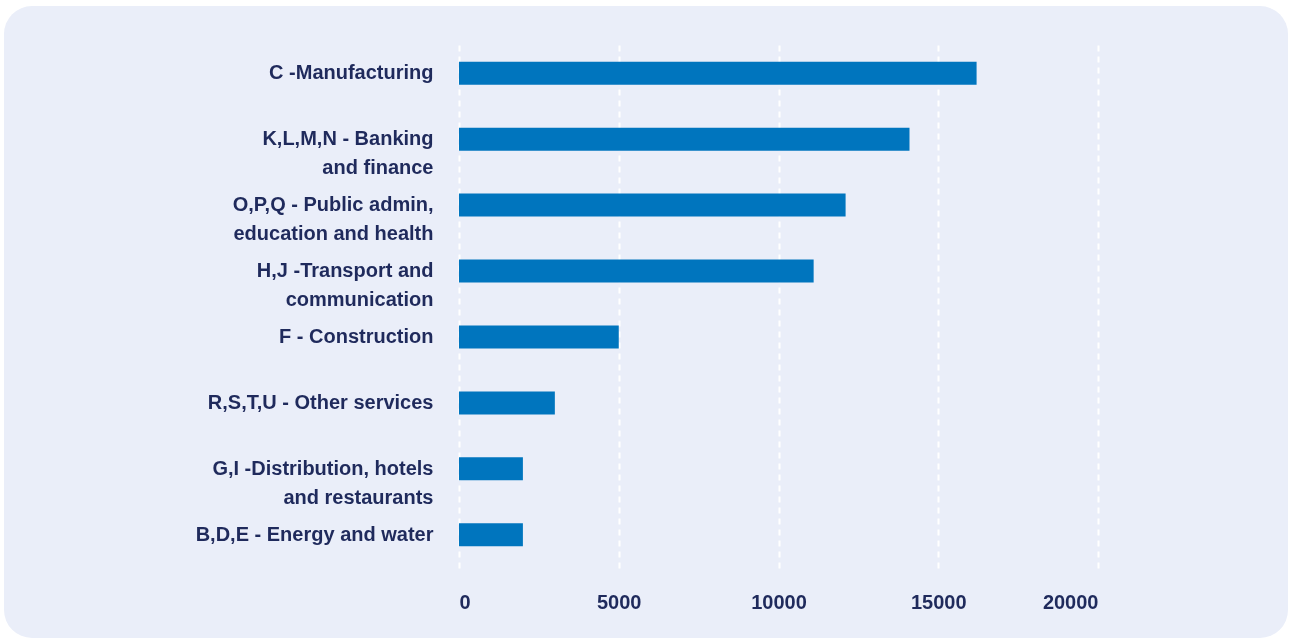 This screenshot has height=642, width=1290. What do you see at coordinates (348, 153) in the screenshot?
I see `y-tick-label: K,L,M,N - Banking and finance` at bounding box center [348, 153].